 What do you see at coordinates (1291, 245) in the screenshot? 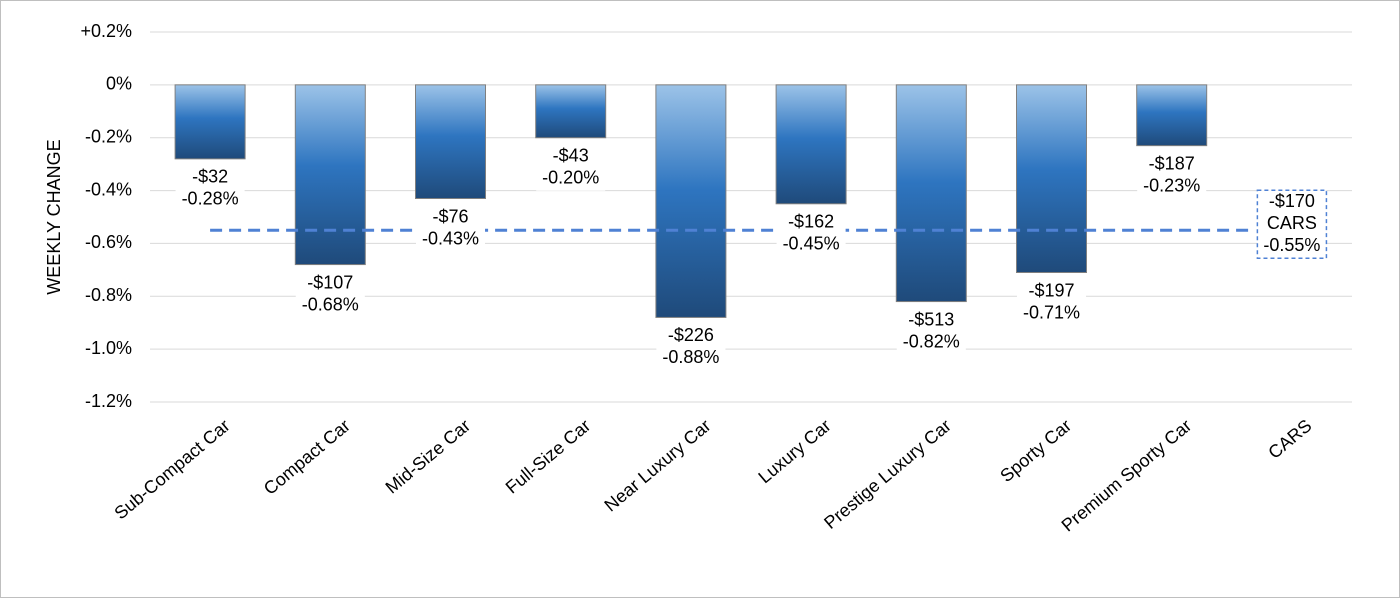
I see `data-label-text: -0.55%` at bounding box center [1291, 245].